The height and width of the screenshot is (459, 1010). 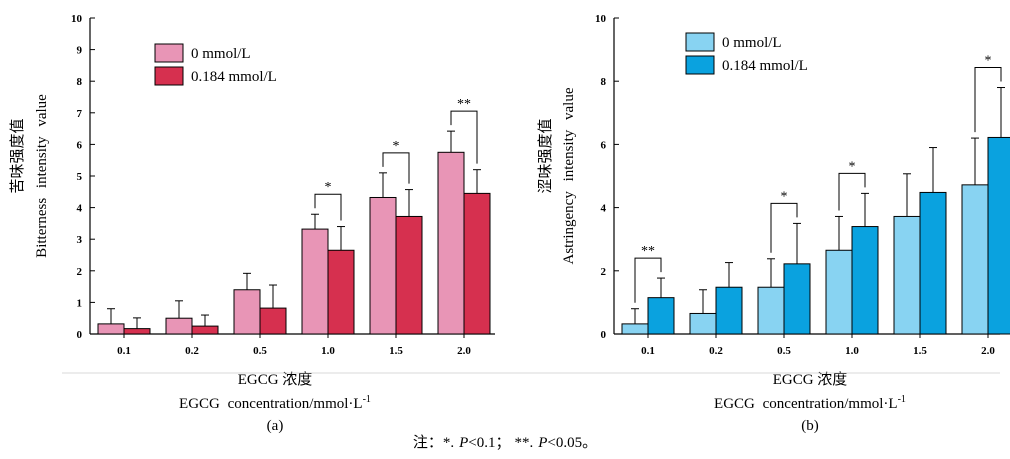 What do you see at coordinates (80, 240) in the screenshot?
I see `y-tick-label: 3` at bounding box center [80, 240].